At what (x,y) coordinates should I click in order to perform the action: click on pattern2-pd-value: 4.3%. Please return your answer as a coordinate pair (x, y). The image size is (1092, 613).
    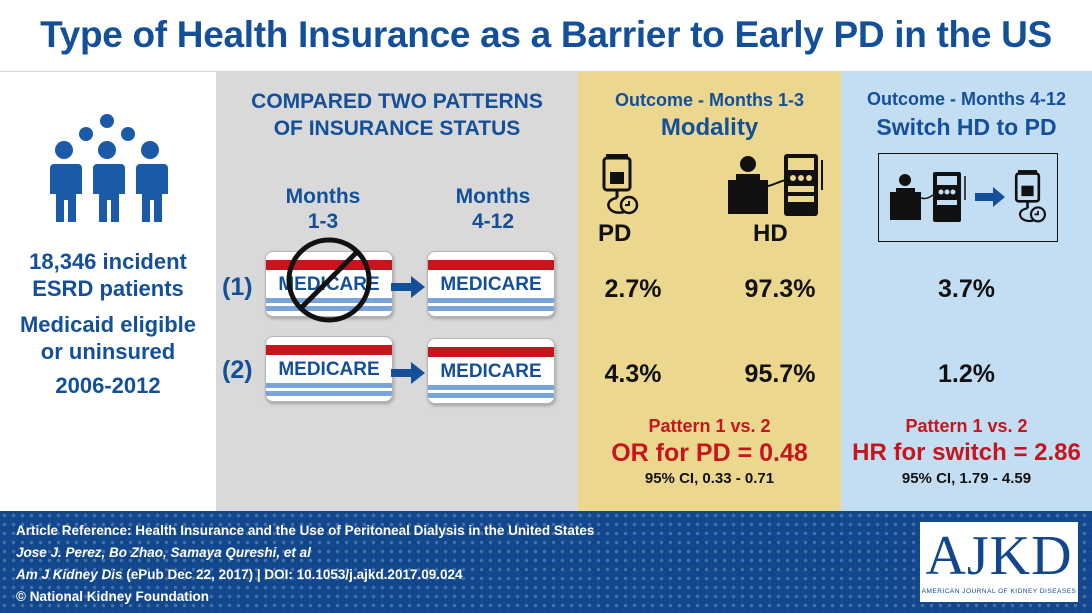
    Looking at the image, I should click on (633, 374).